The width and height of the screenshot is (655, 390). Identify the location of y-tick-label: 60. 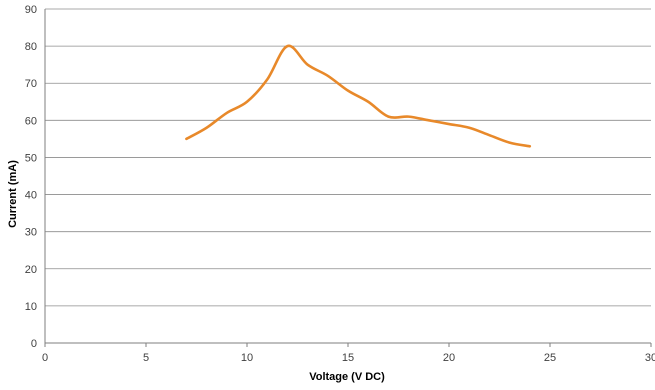
(31, 121).